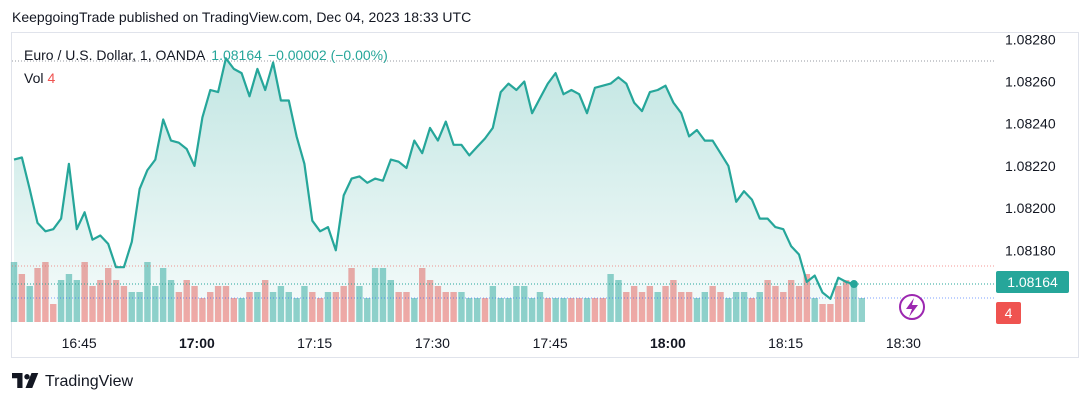  Describe the element at coordinates (34, 78) in the screenshot. I see `volume-label: Vol` at that location.